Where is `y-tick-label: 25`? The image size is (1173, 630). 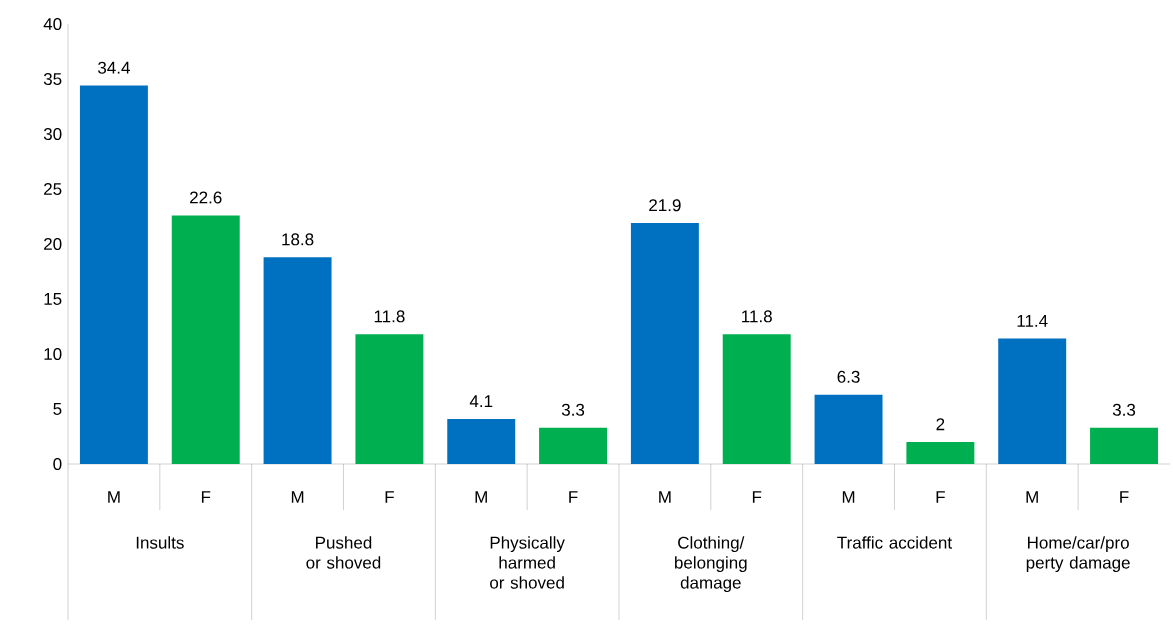 y-tick-label: 25 is located at coordinates (53, 189).